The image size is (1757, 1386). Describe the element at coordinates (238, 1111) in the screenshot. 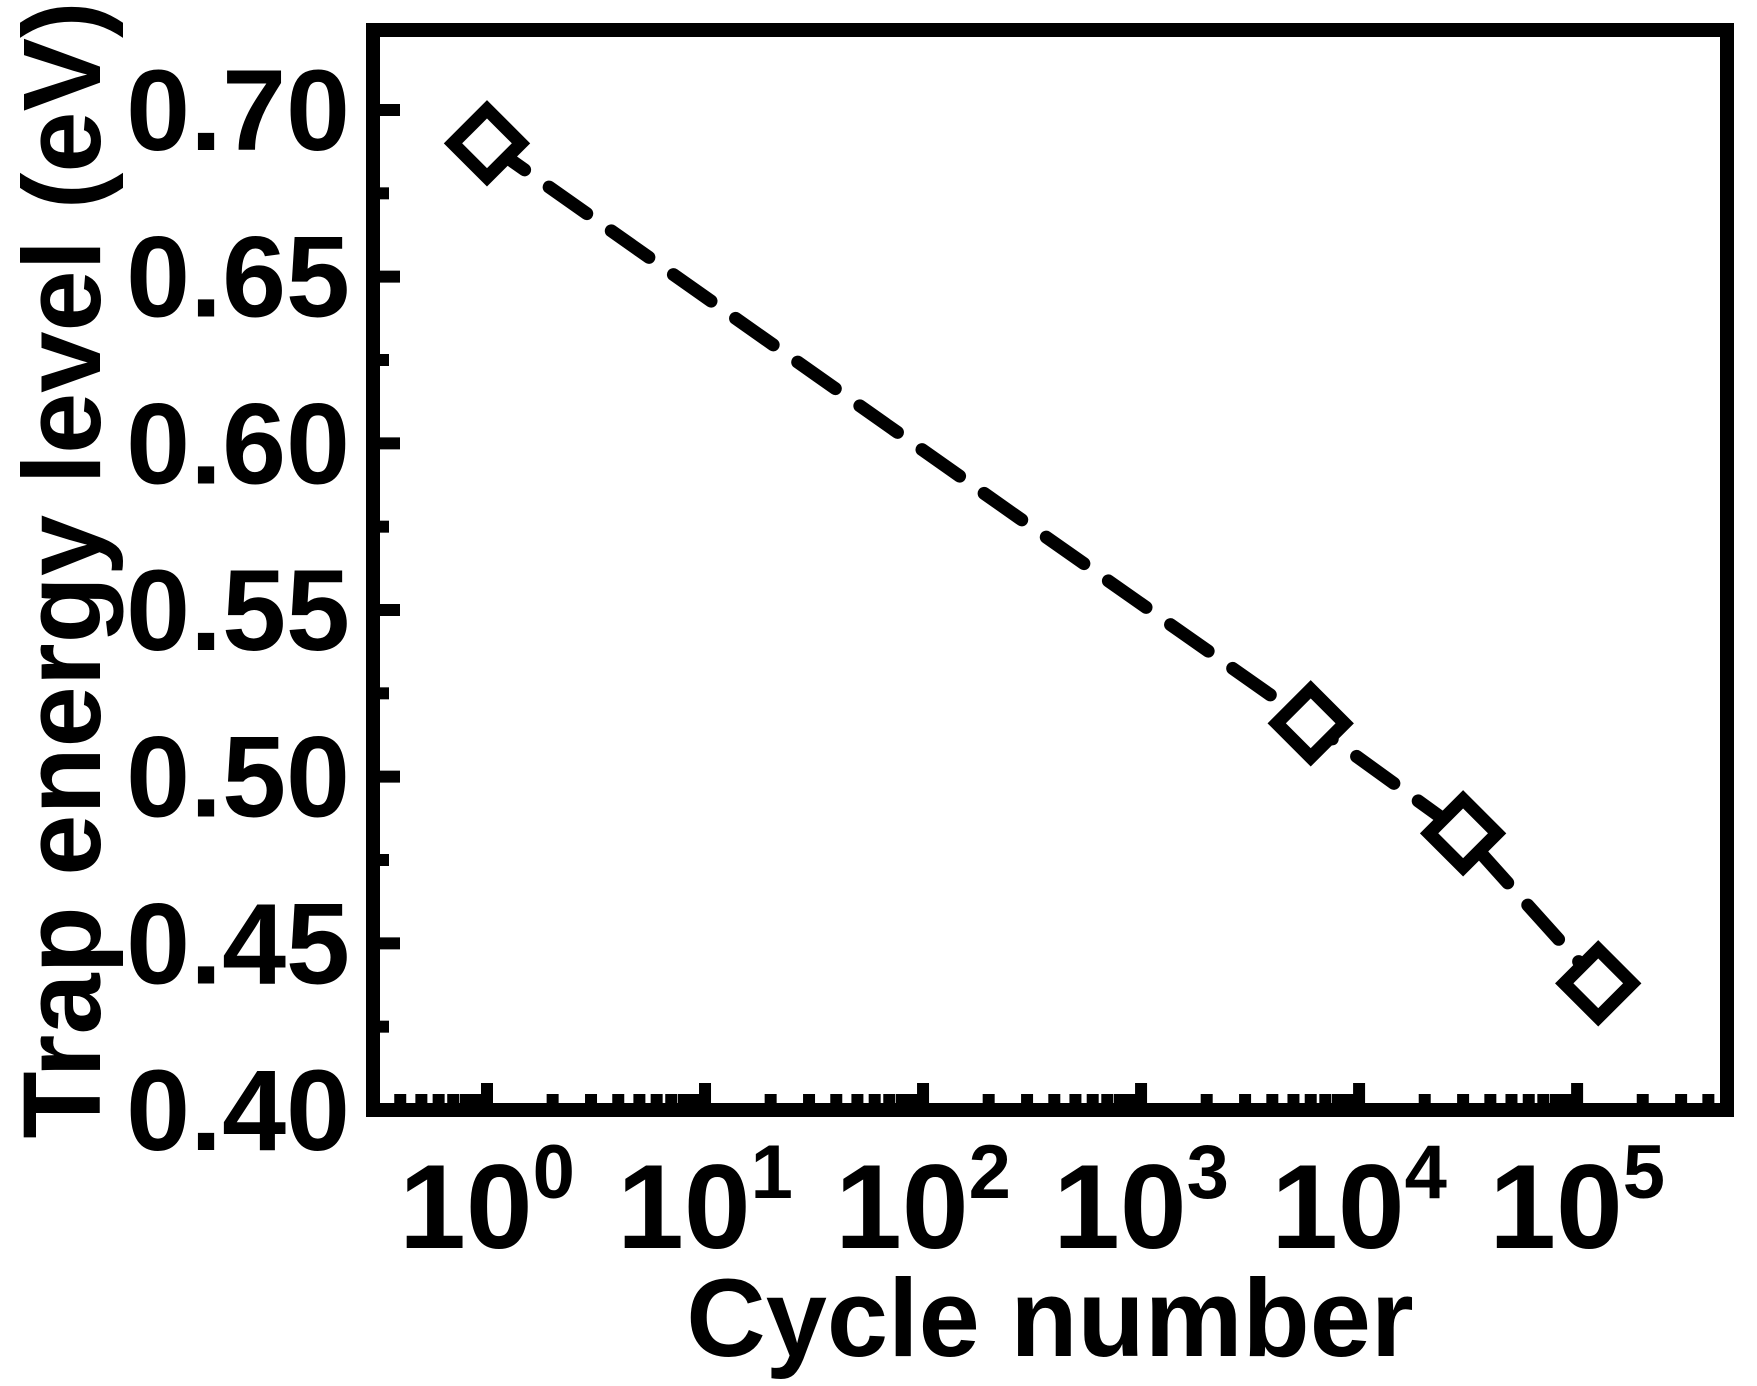

I see `y-tick-label: 0.40` at that location.